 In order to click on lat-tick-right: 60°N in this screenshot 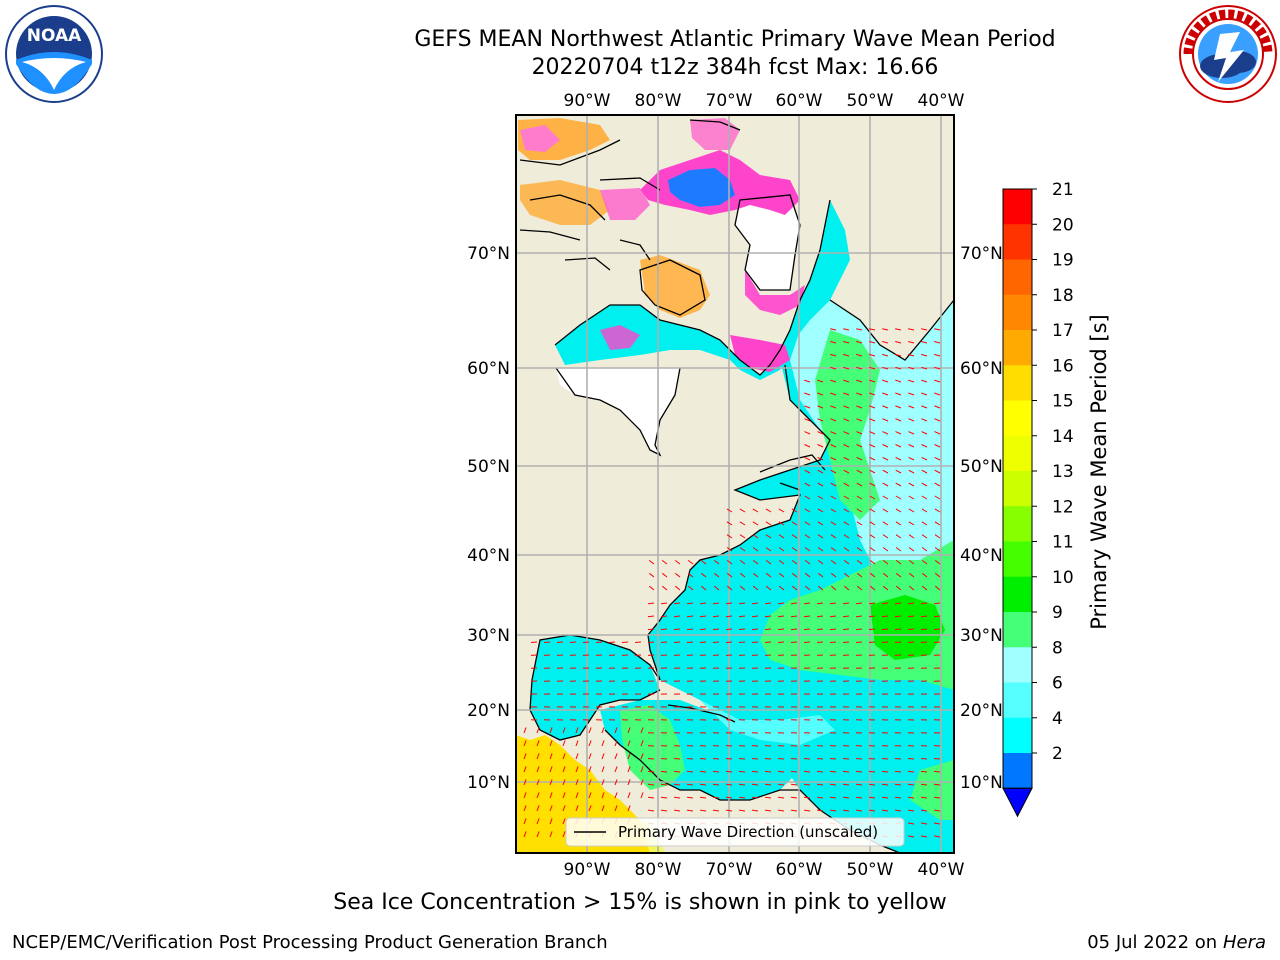, I will do `click(981, 369)`.